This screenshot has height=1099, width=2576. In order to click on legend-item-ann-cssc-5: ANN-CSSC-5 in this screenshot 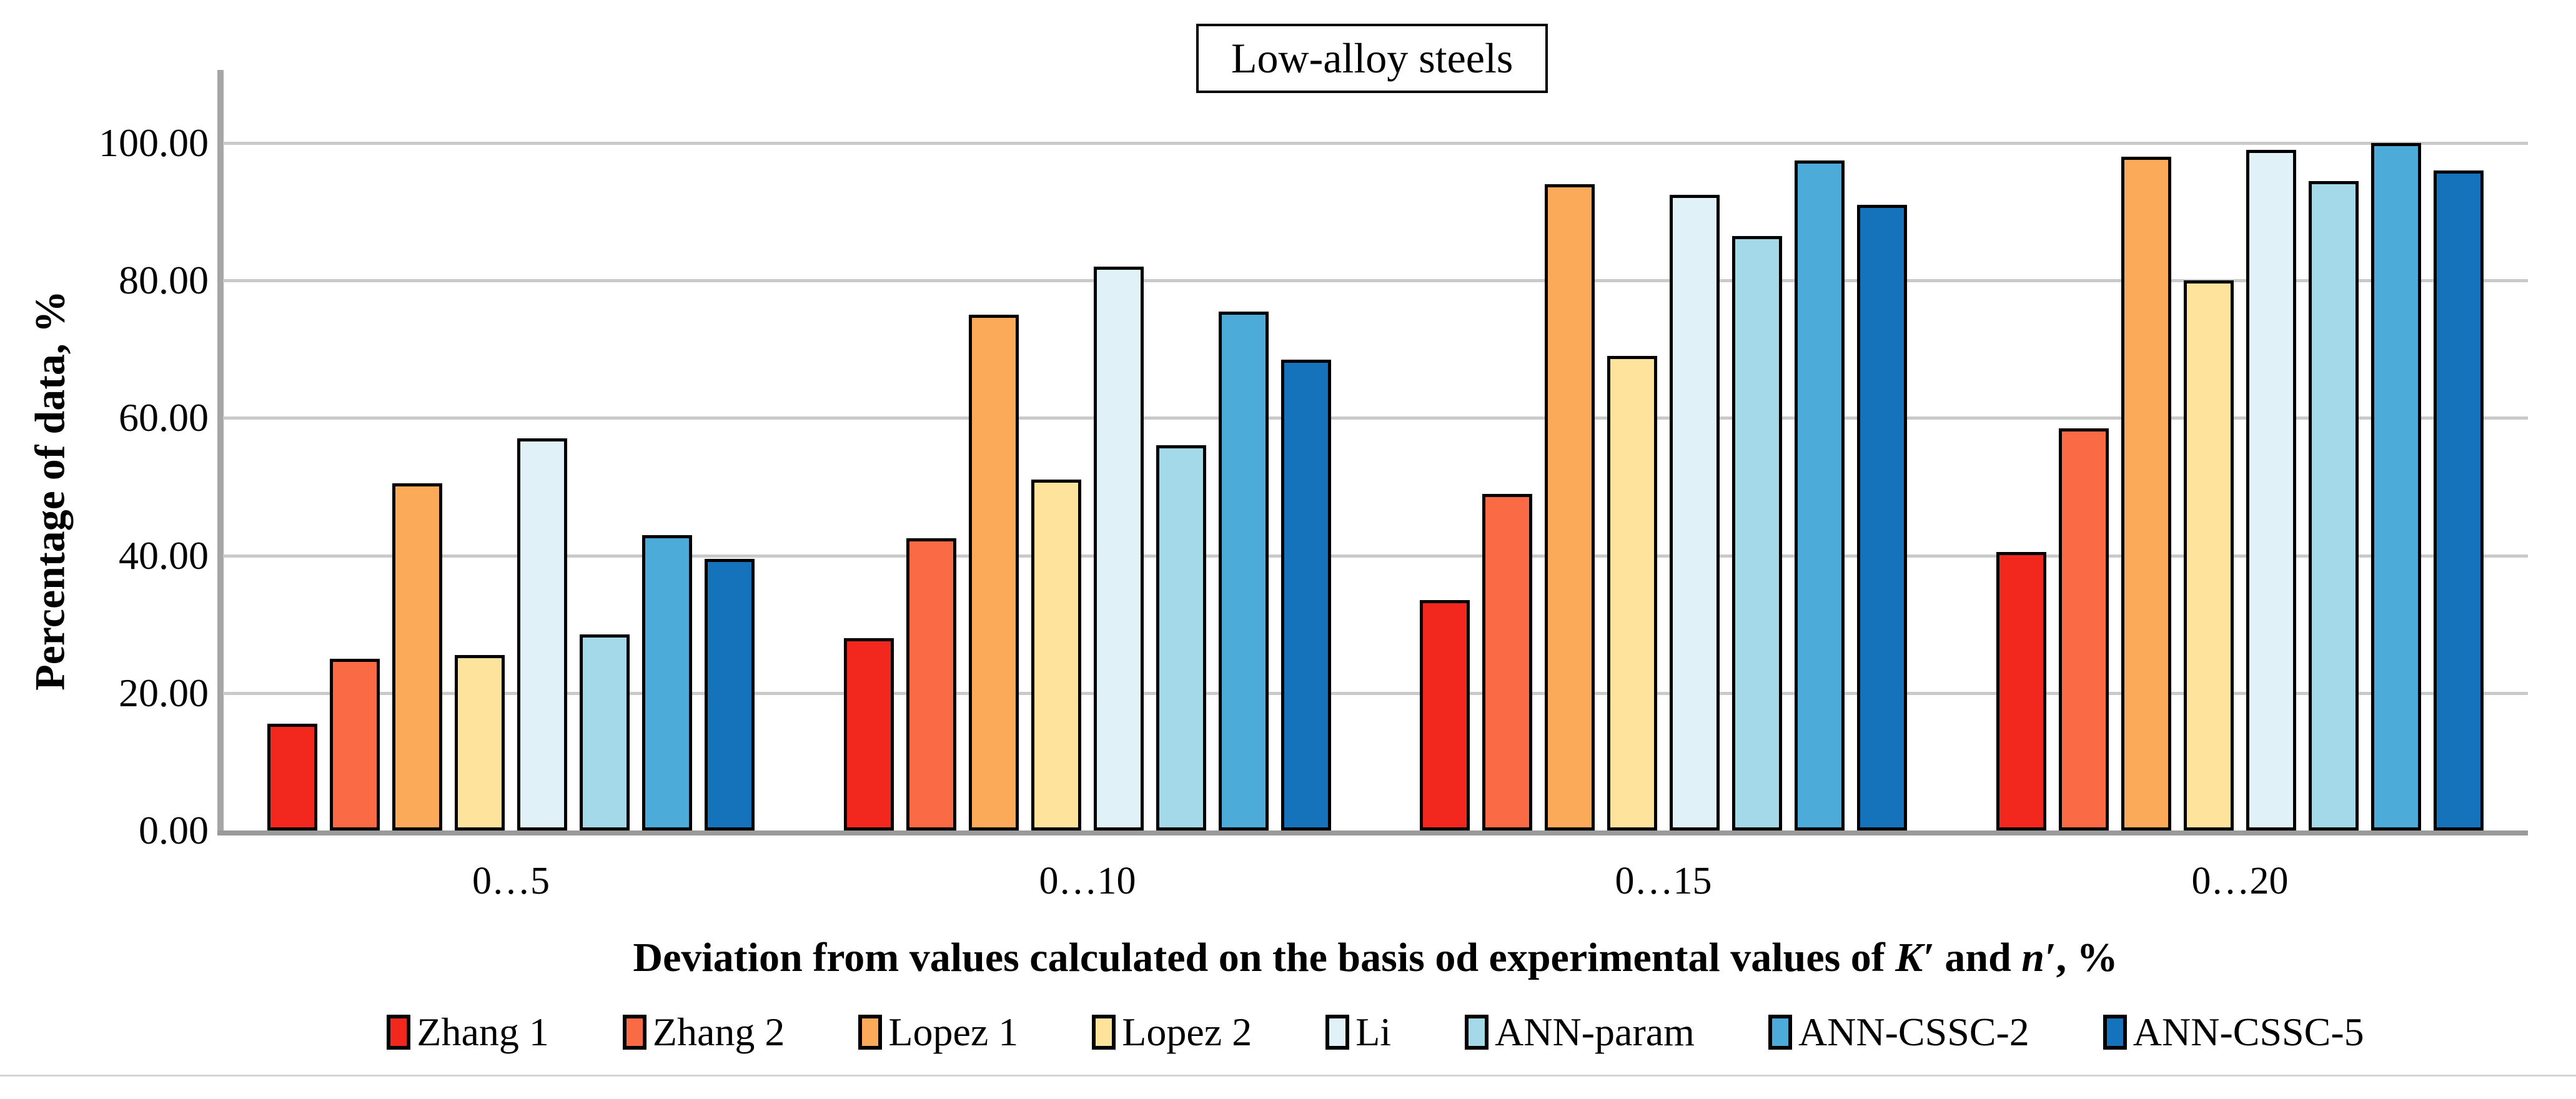, I will do `click(2233, 1032)`.